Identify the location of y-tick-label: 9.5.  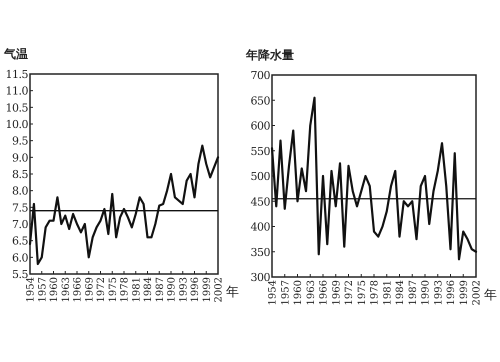
(20, 141).